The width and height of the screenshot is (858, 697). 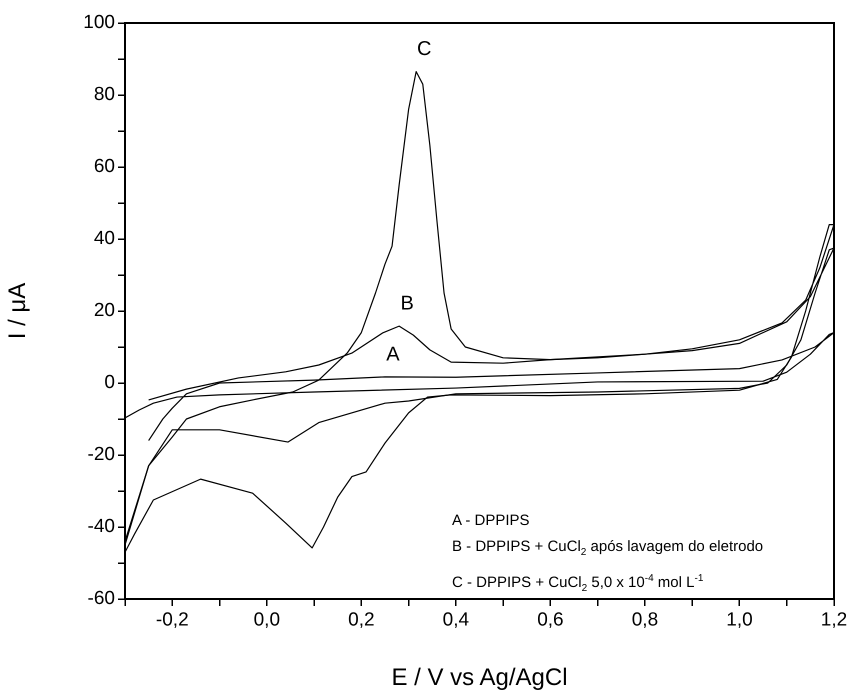 I want to click on y-tick-label: 20, so click(x=104, y=311).